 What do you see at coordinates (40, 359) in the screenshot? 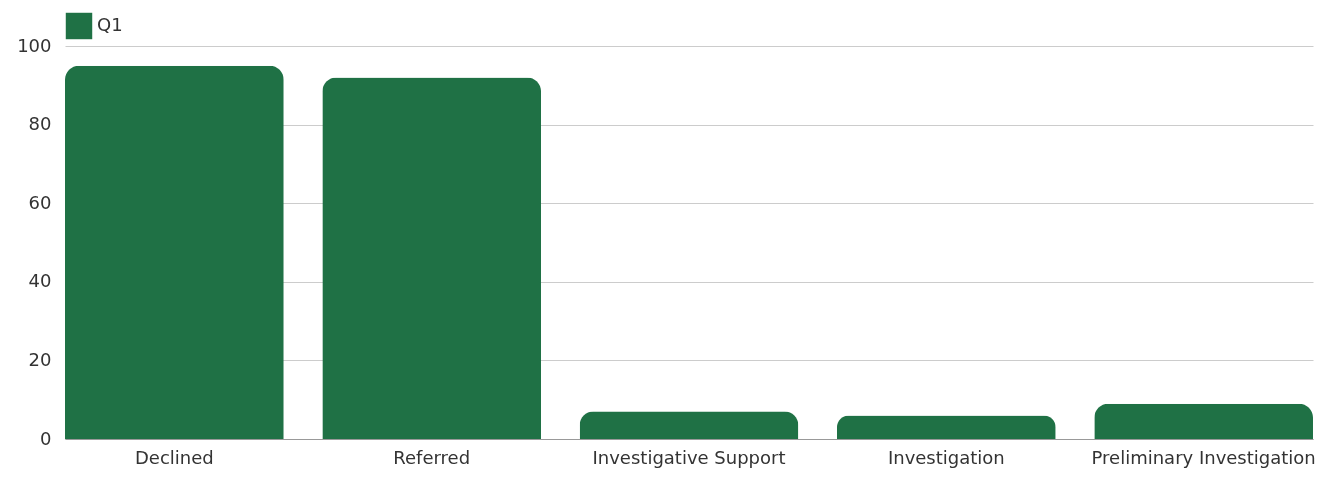
I see `y-tick-label: 20` at bounding box center [40, 359].